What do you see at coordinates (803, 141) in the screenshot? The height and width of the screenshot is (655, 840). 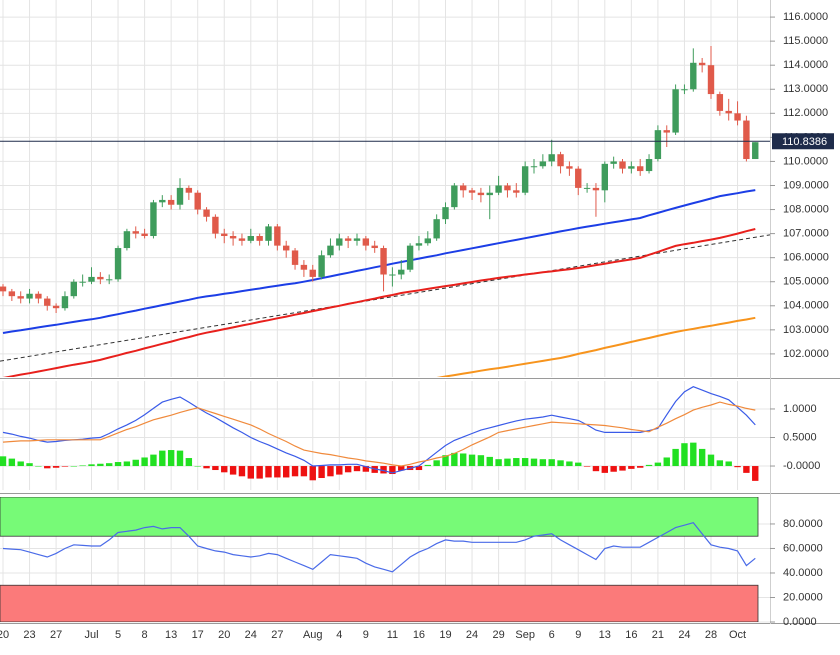 I see `last-price-box` at bounding box center [803, 141].